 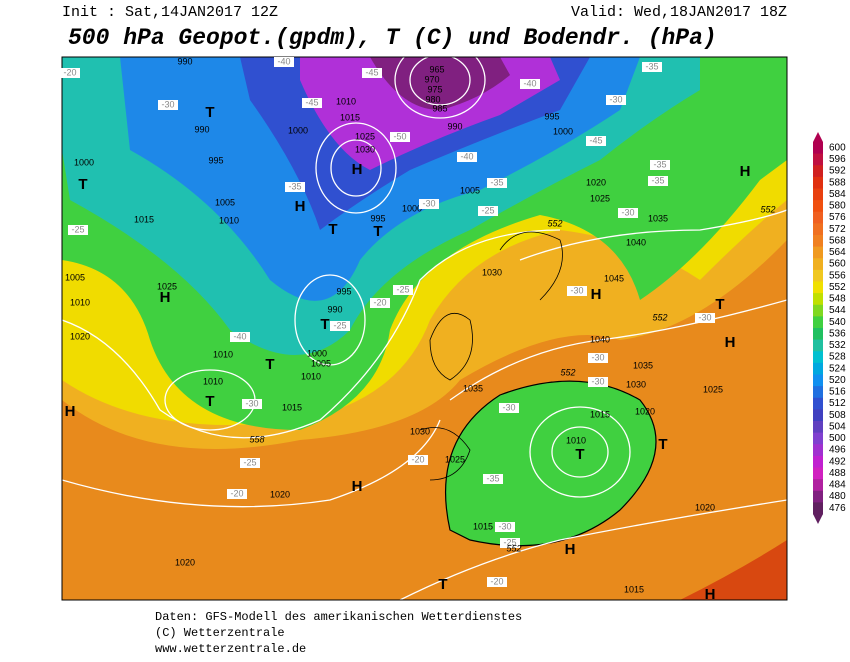 What do you see at coordinates (431, 79) in the screenshot?
I see `isobar-label: 970` at bounding box center [431, 79].